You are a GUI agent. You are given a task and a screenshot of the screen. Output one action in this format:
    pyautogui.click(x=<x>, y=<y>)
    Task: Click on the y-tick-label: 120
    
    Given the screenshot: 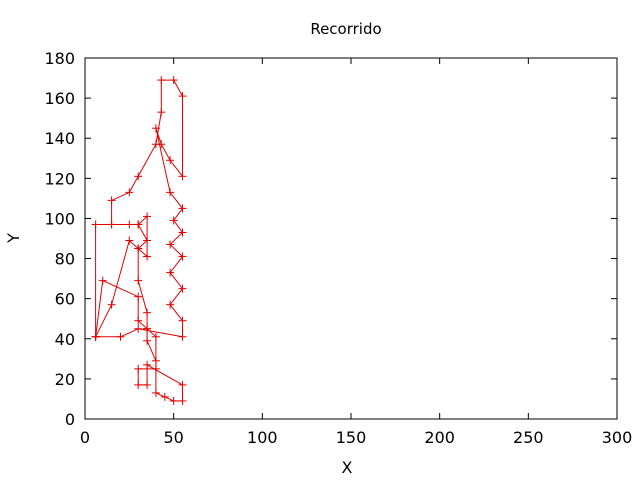 What is the action you would take?
    pyautogui.click(x=59, y=178)
    